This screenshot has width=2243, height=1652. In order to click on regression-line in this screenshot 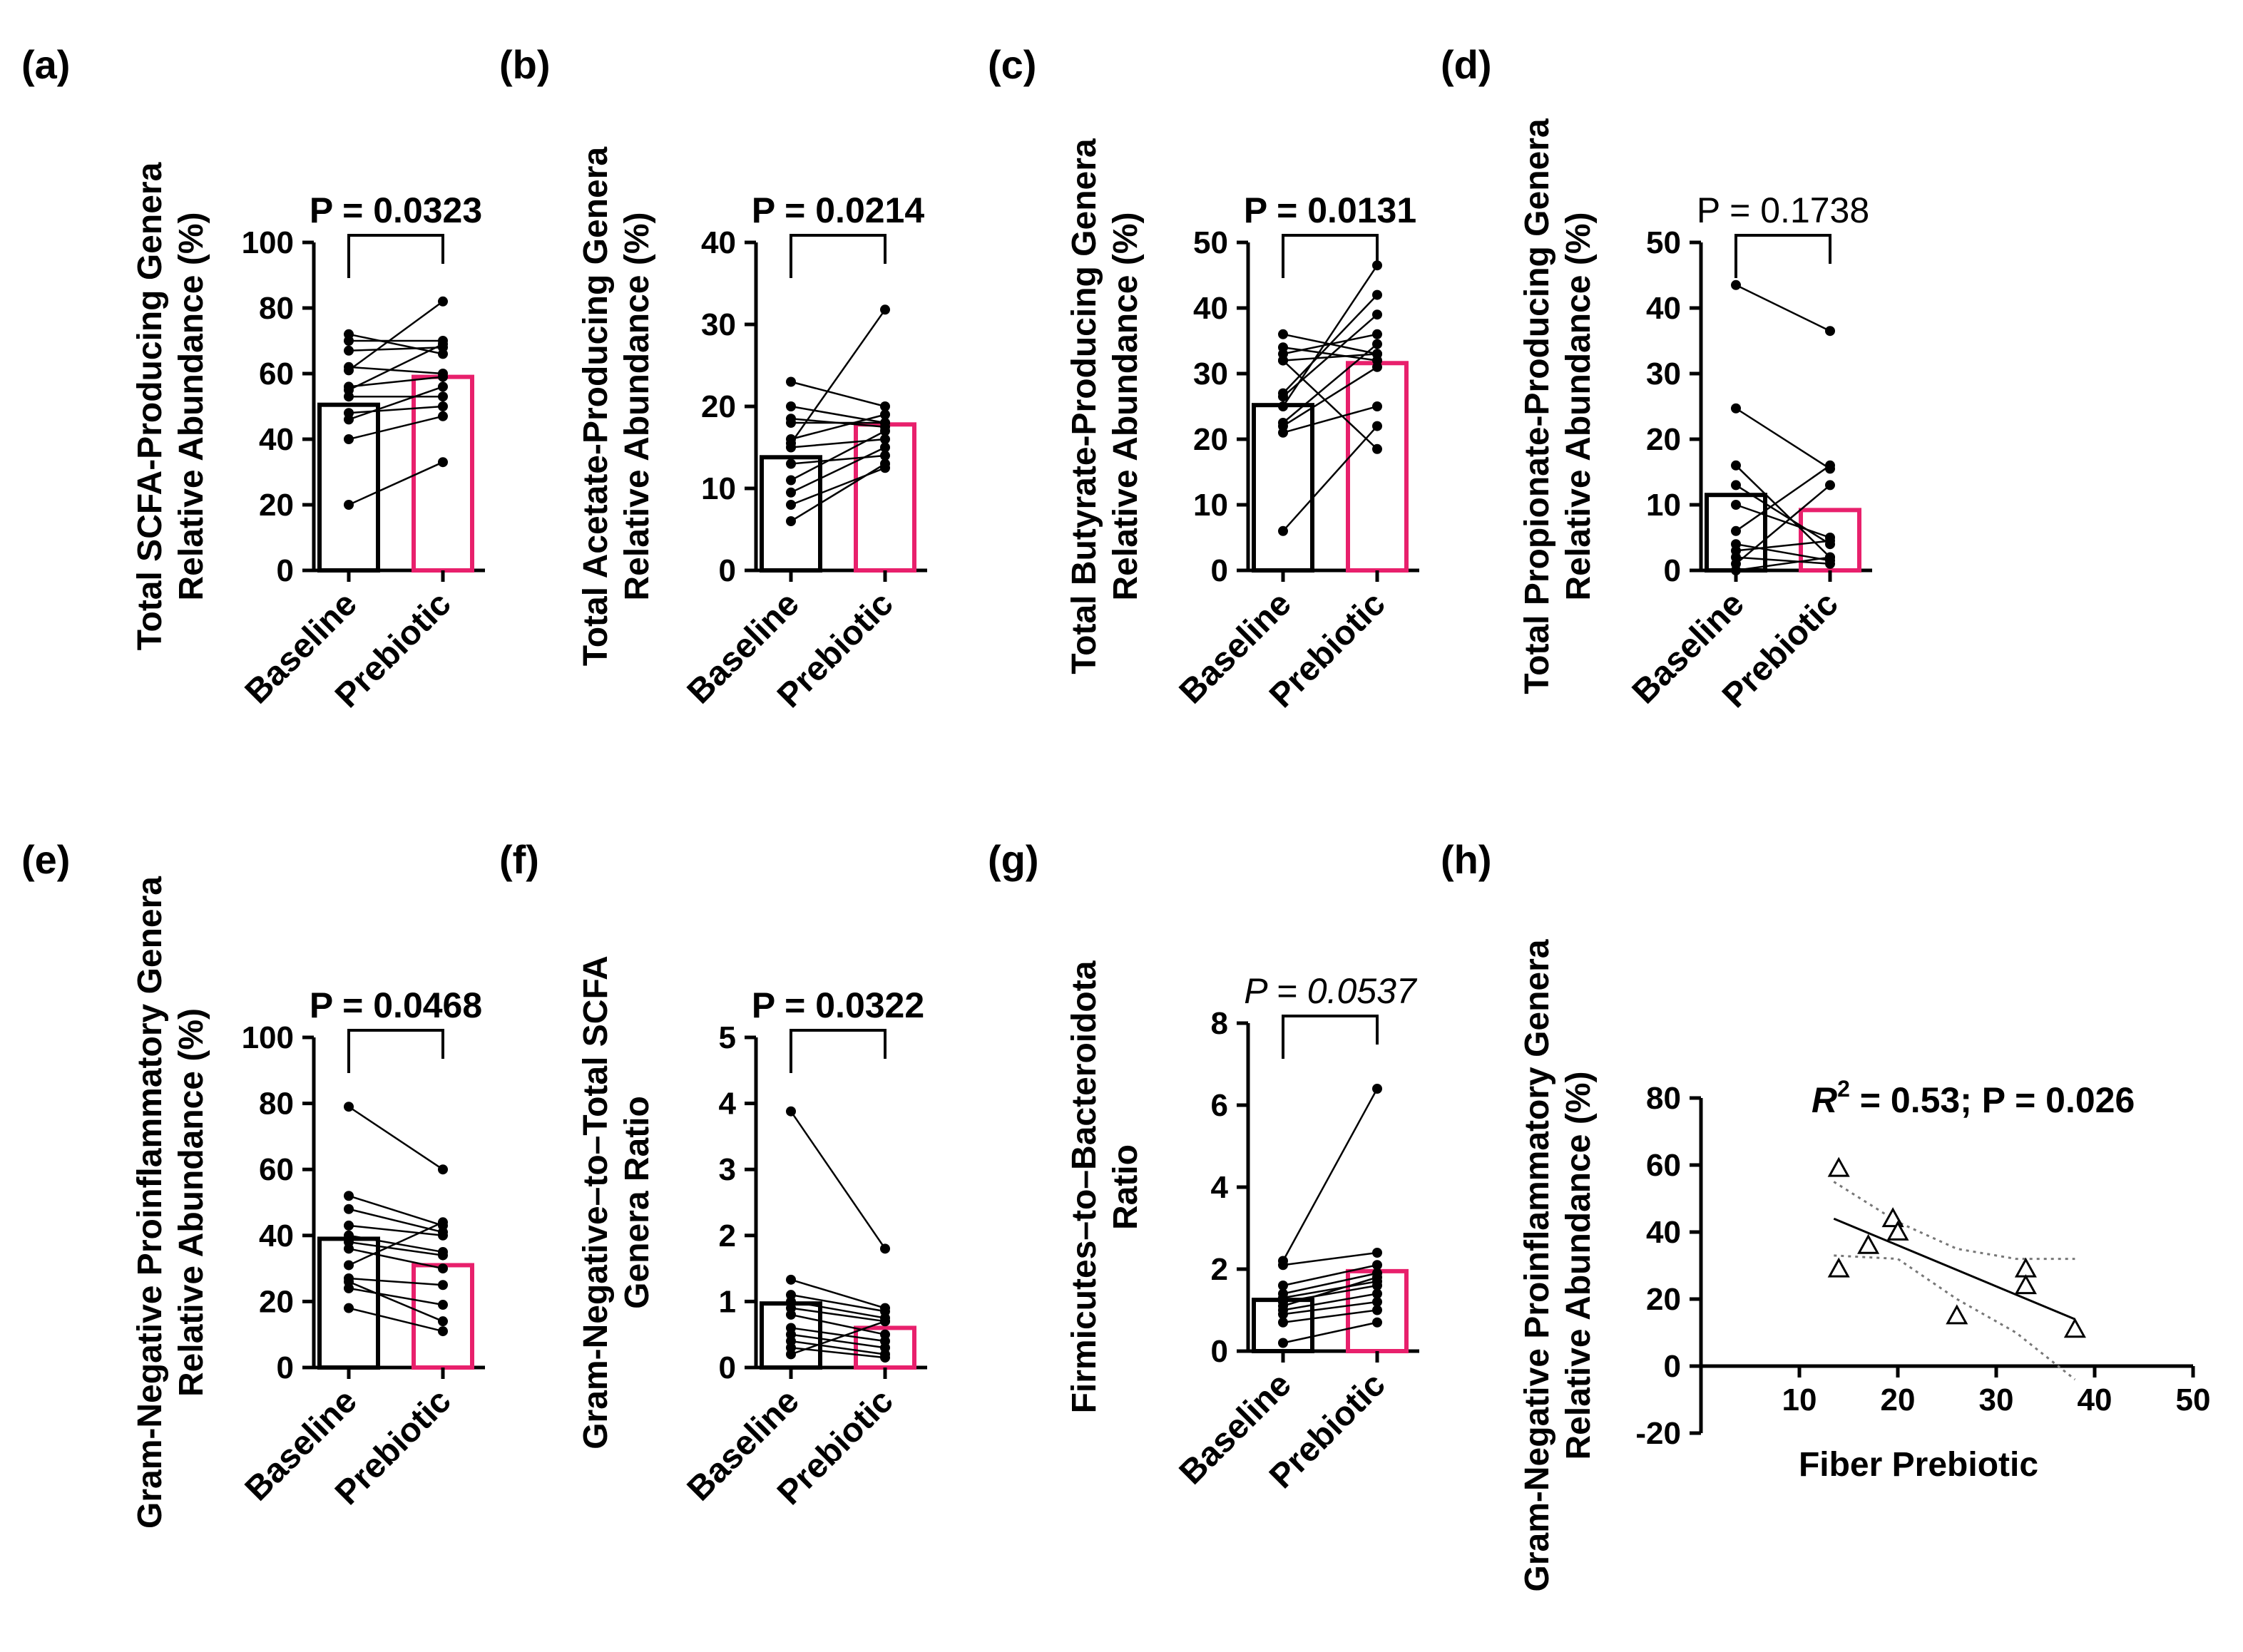, I will do `click(1954, 1268)`.